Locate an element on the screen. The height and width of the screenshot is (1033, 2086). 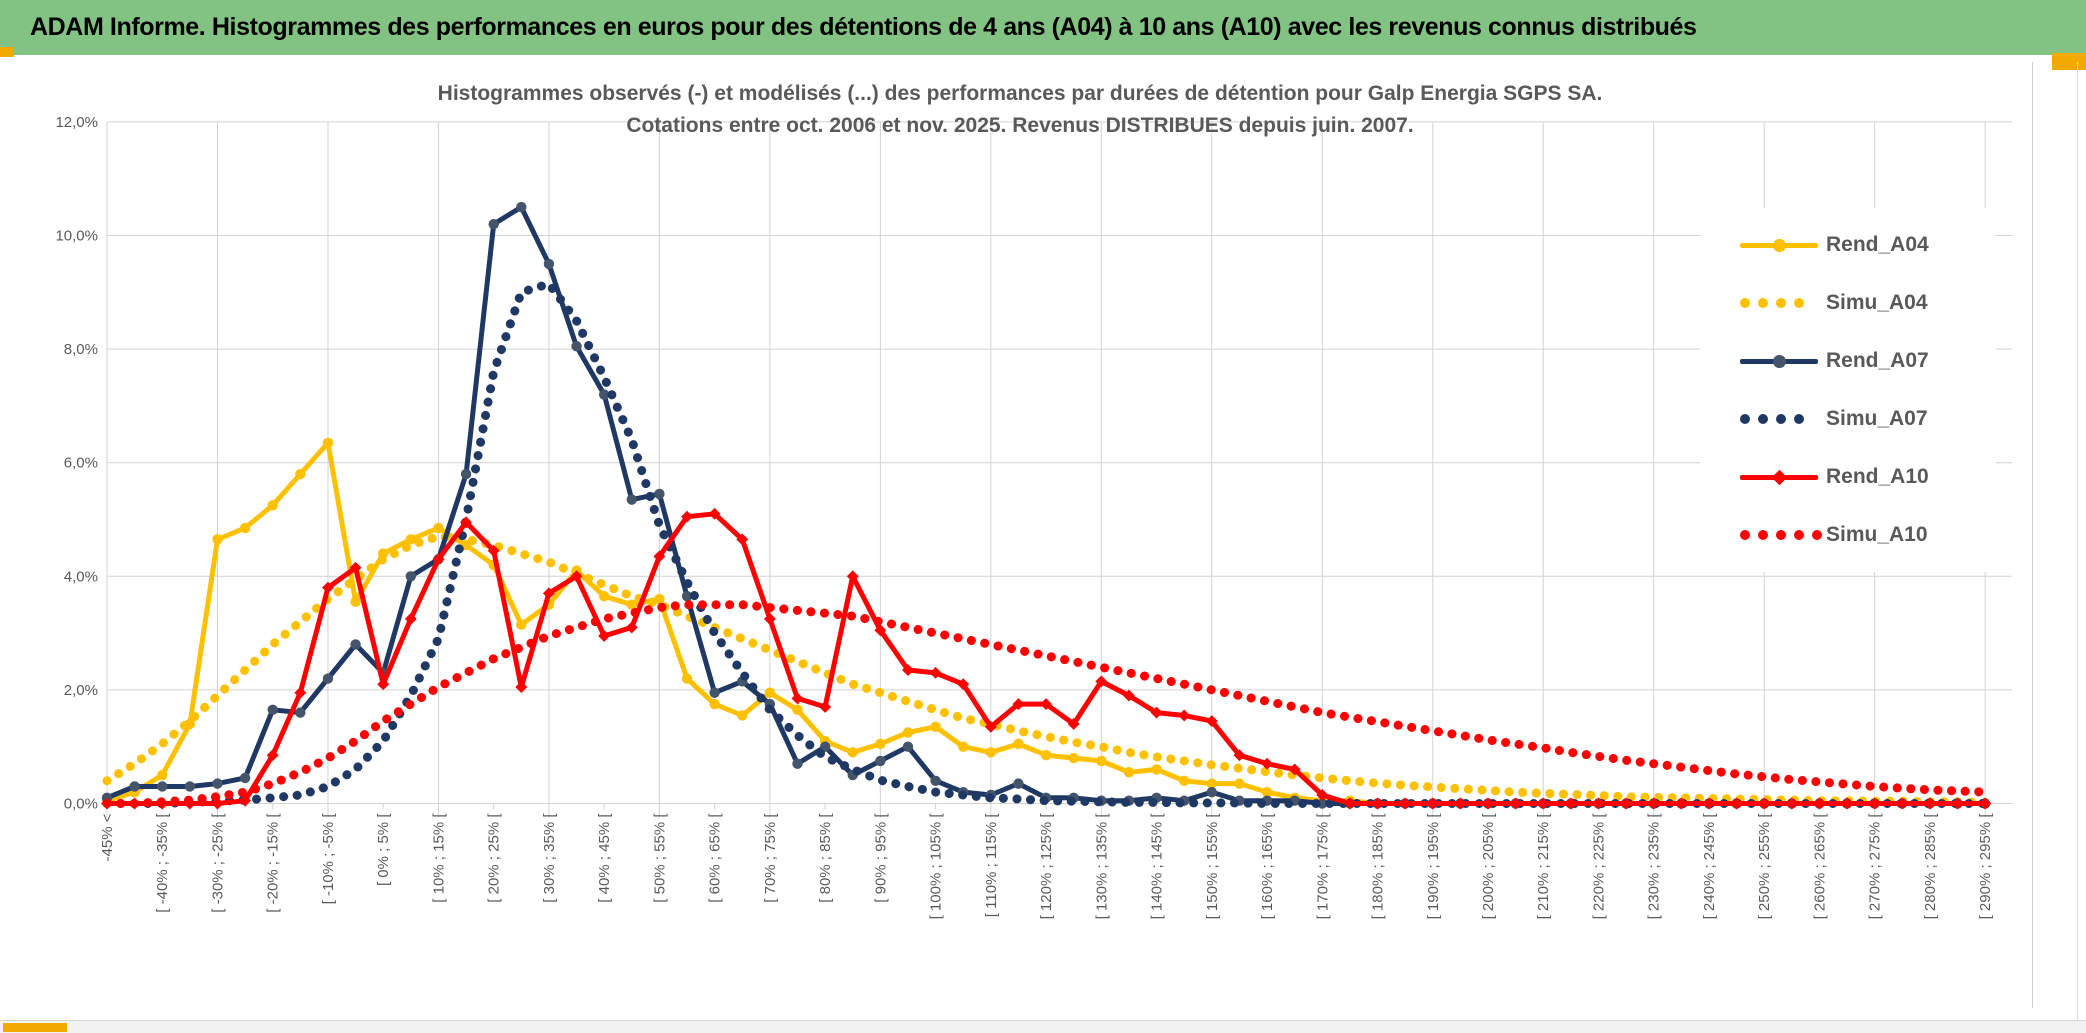
svg-text: -45% < is located at coordinates (107, 837).